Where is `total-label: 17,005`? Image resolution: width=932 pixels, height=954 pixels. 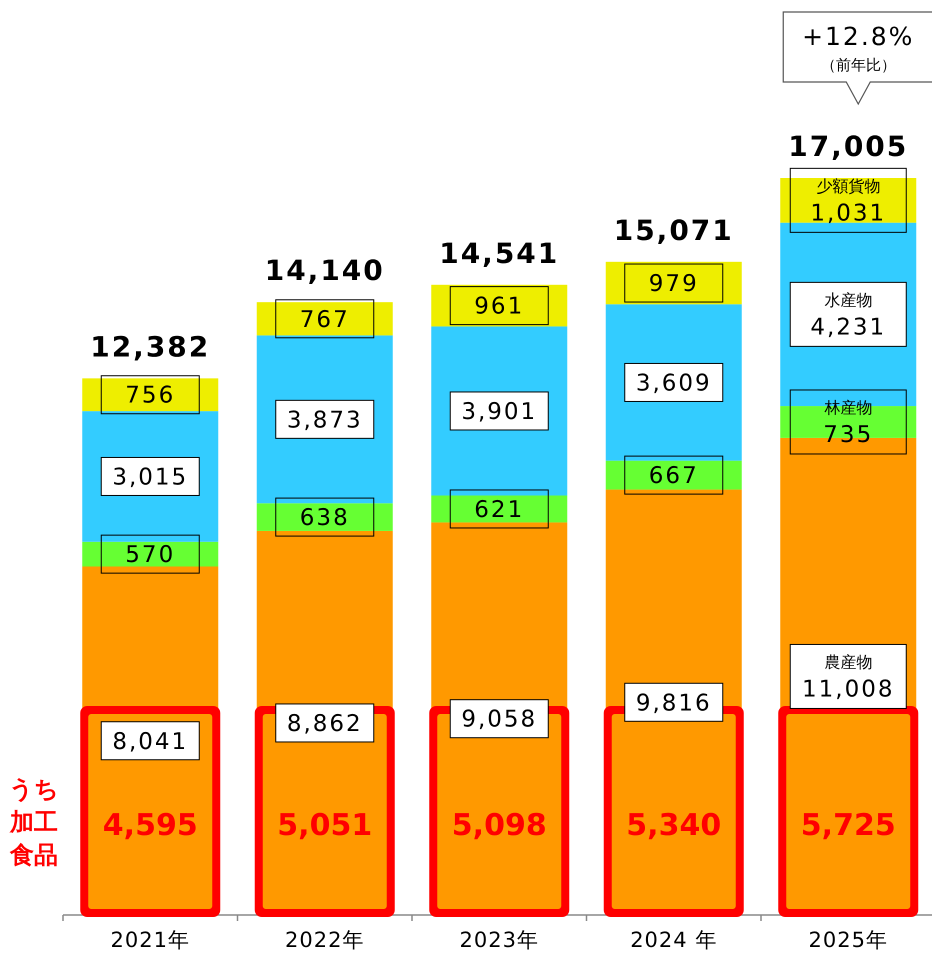
total-label: 17,005 is located at coordinates (848, 146).